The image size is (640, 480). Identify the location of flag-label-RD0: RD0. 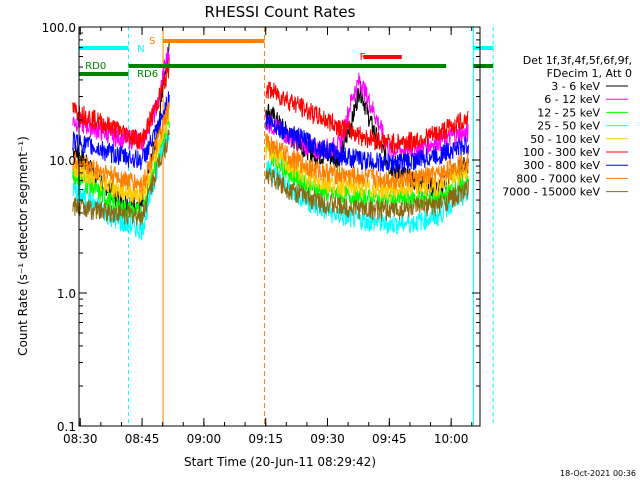
(95, 66).